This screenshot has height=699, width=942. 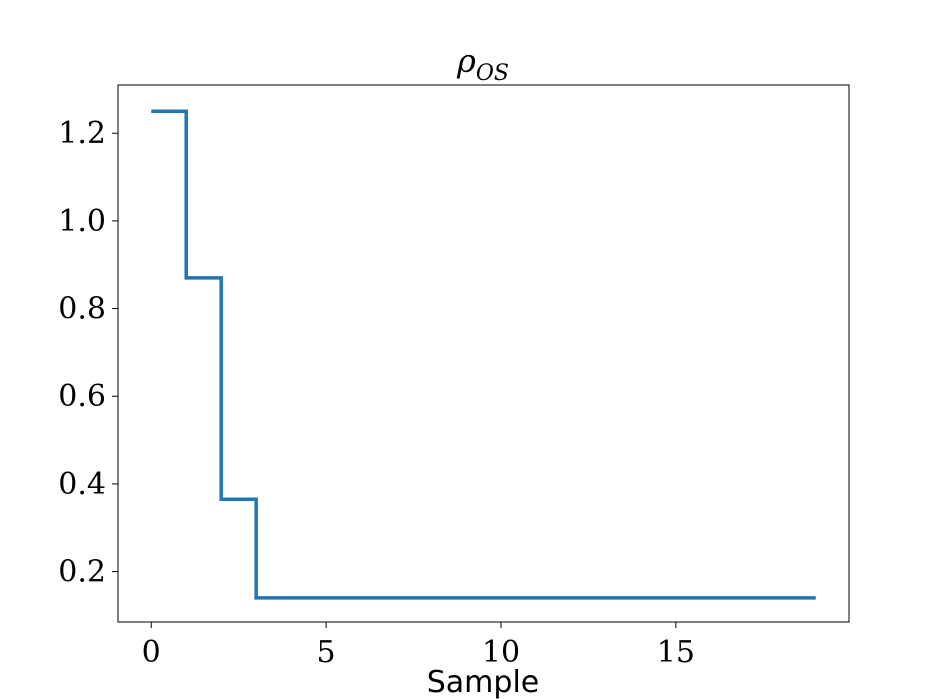 I want to click on y-tick-label: 0.6, so click(x=82, y=396).